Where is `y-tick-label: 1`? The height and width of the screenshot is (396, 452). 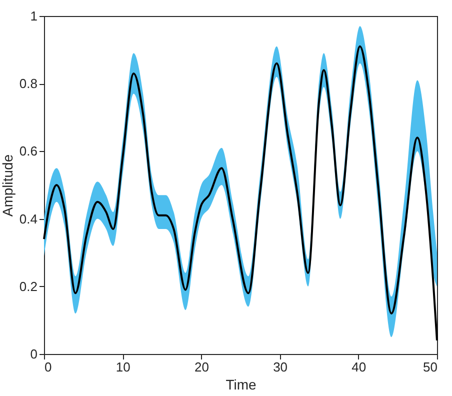 y-tick-label: 1 is located at coordinates (34, 16).